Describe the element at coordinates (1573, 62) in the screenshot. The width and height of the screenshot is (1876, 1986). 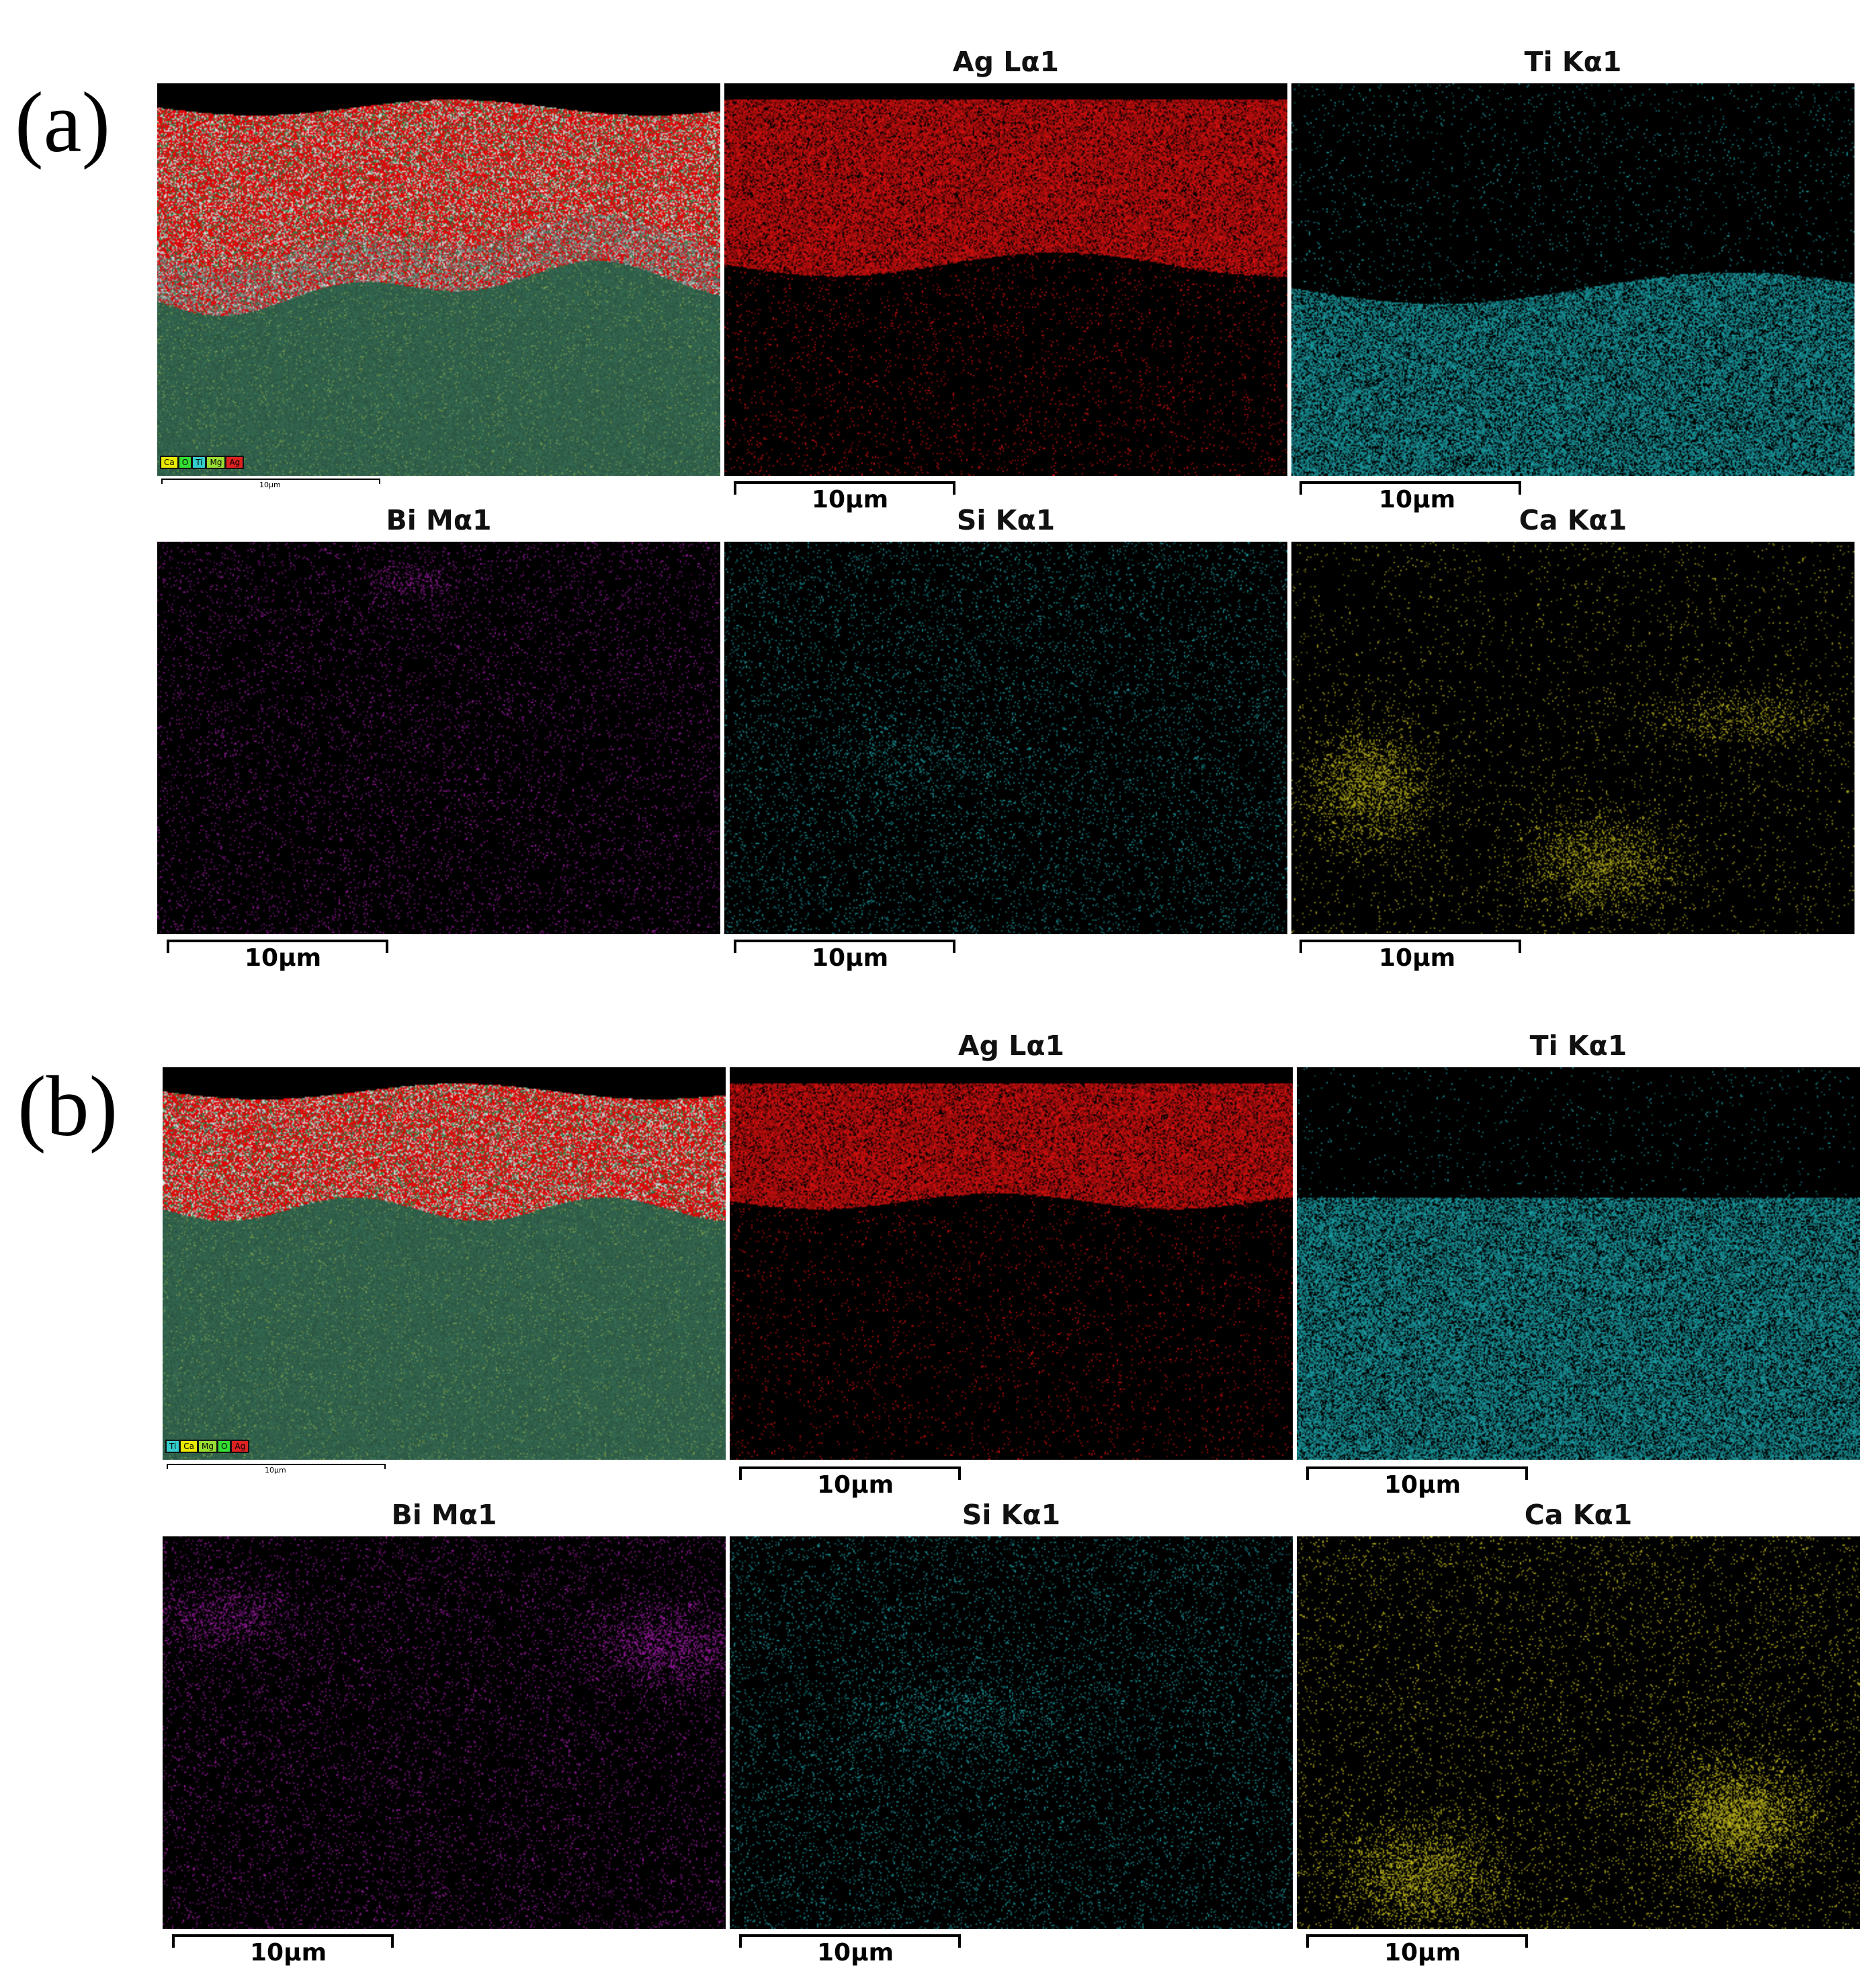
I see `map-title-ti-a: Ti Kα1` at that location.